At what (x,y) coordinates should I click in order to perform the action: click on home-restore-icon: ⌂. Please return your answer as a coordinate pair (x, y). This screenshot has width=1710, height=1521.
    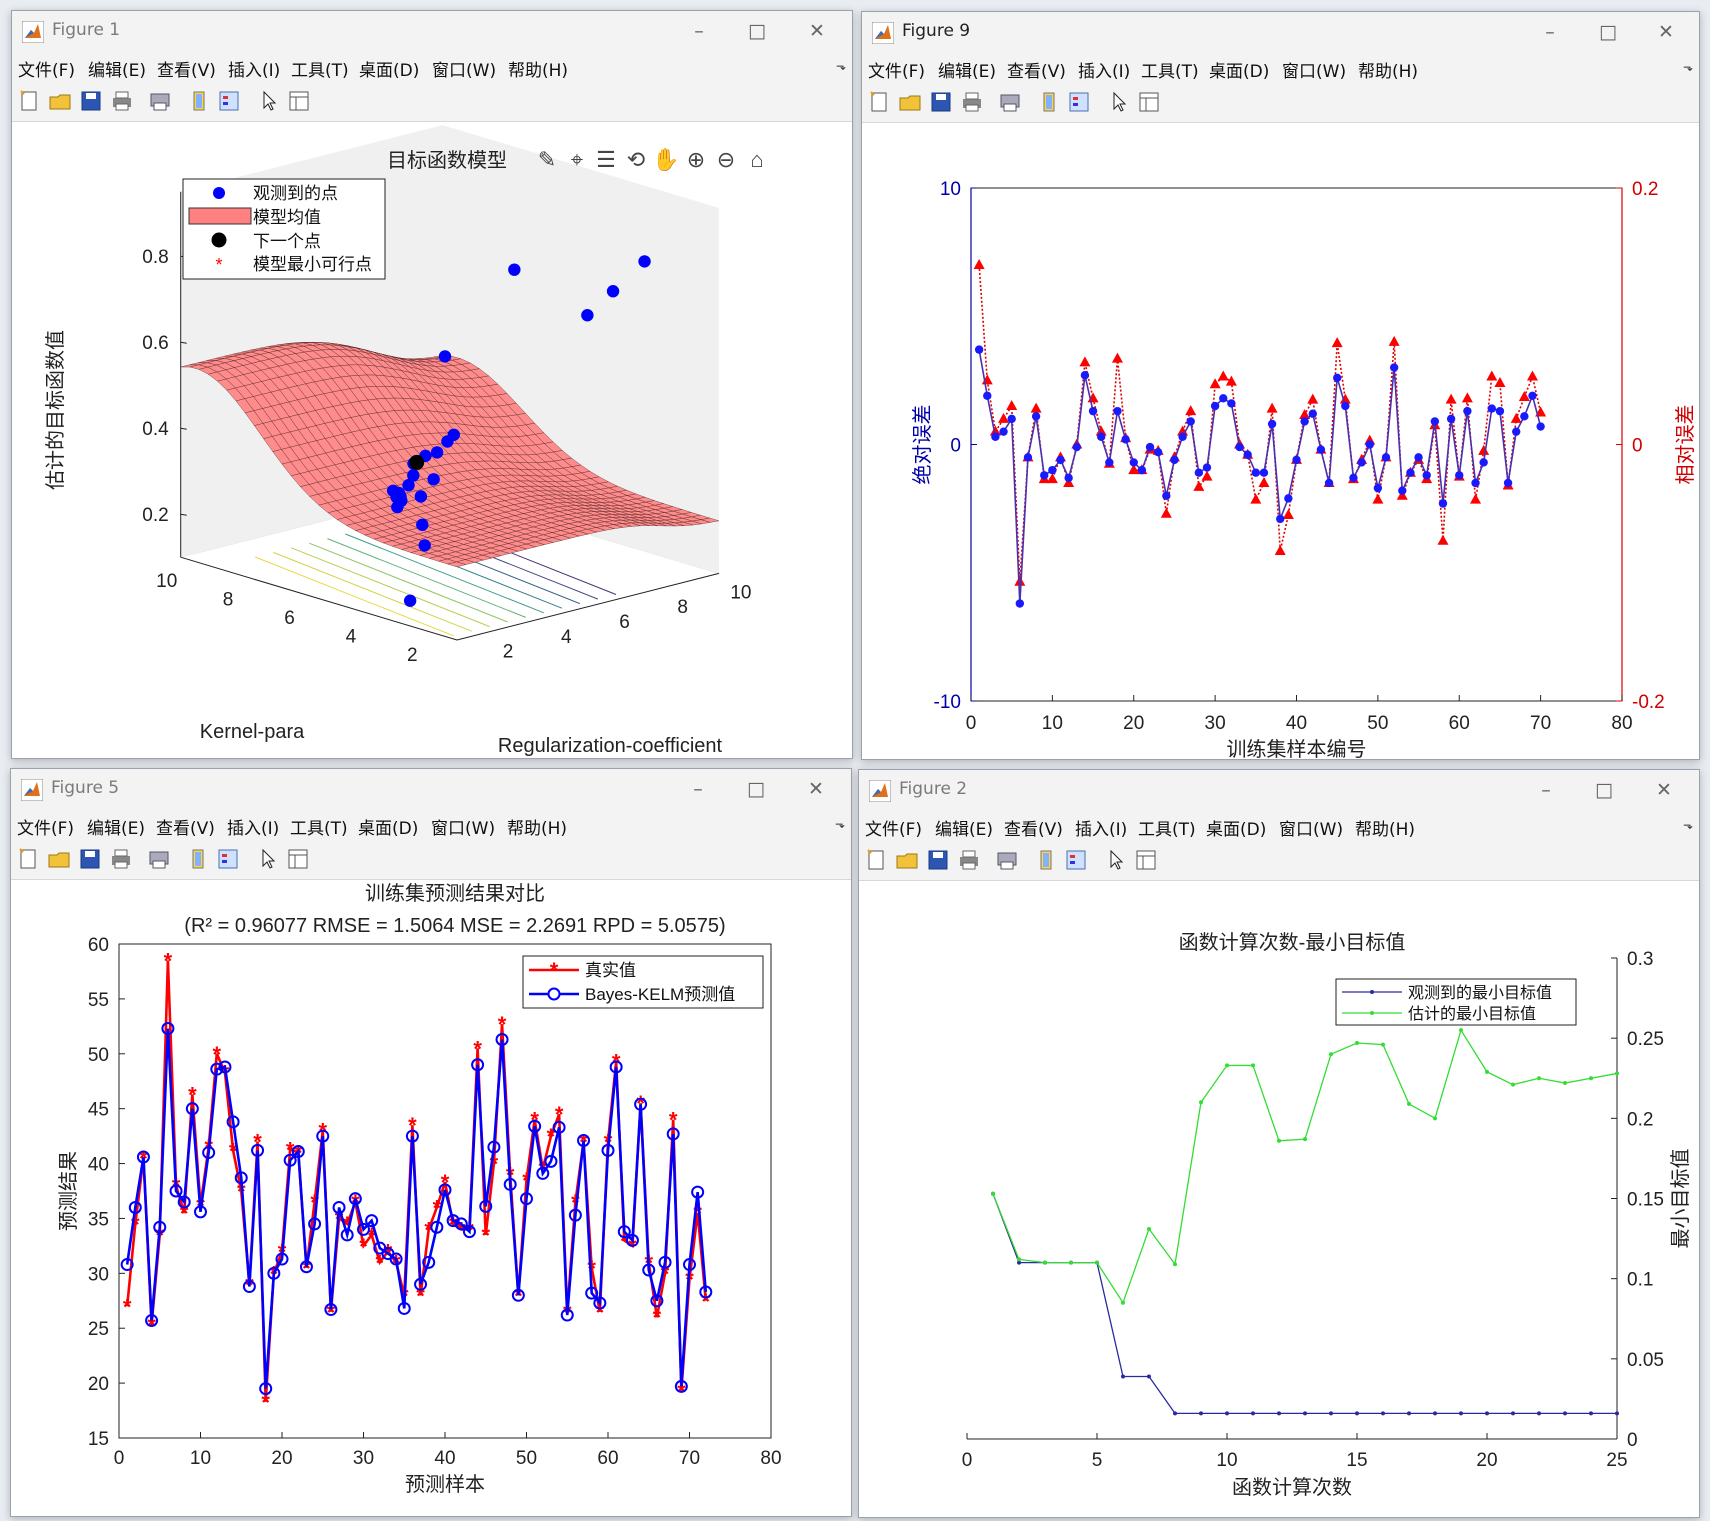
    Looking at the image, I should click on (756, 159).